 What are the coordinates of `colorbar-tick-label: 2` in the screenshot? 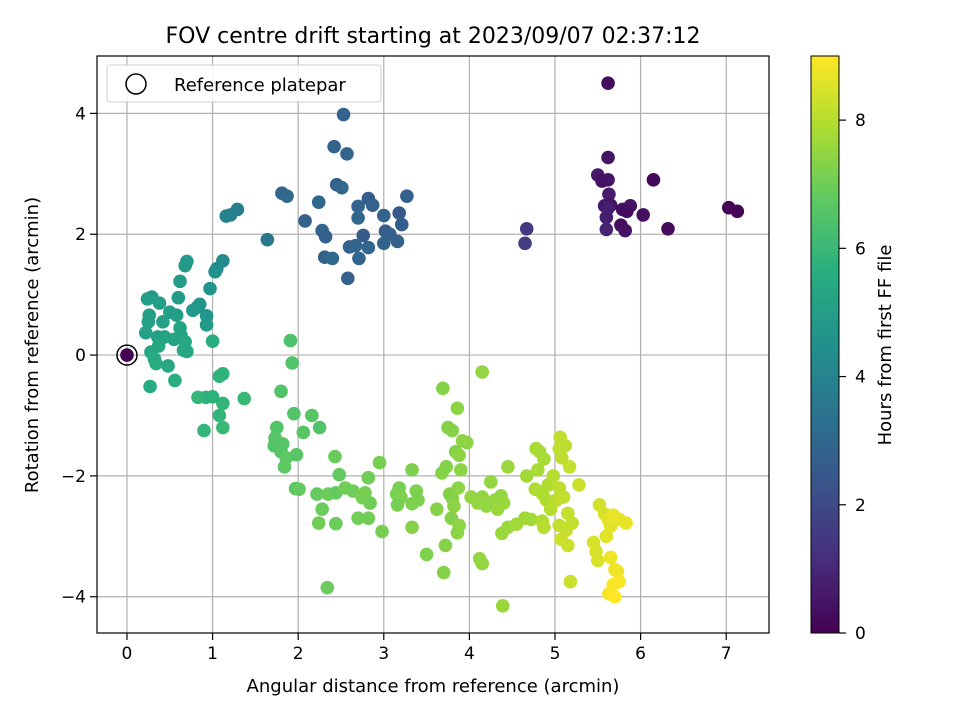 It's located at (860, 506).